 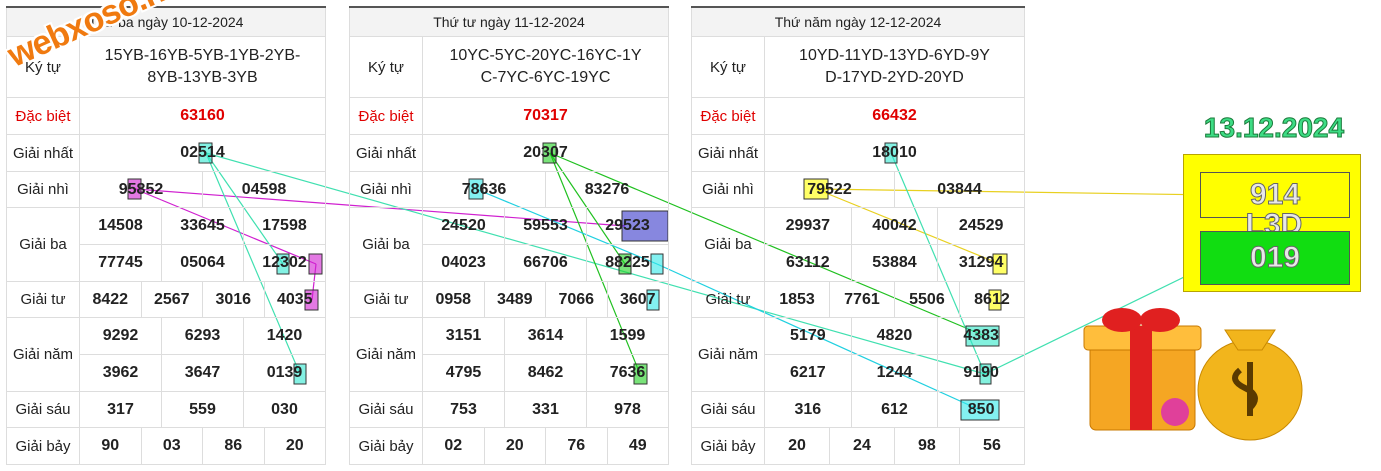 What do you see at coordinates (861, 299) in the screenshot?
I see `prize-number: 7761` at bounding box center [861, 299].